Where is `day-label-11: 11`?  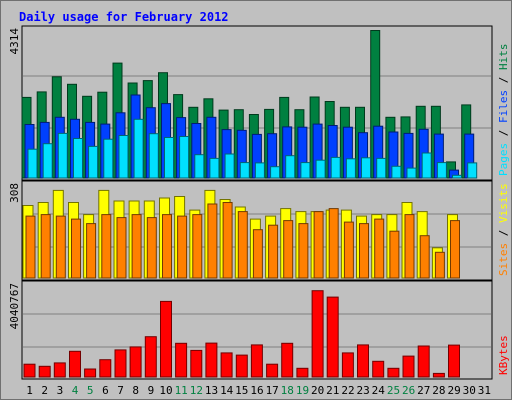
day-label-11: 11 is located at coordinates (181, 390).